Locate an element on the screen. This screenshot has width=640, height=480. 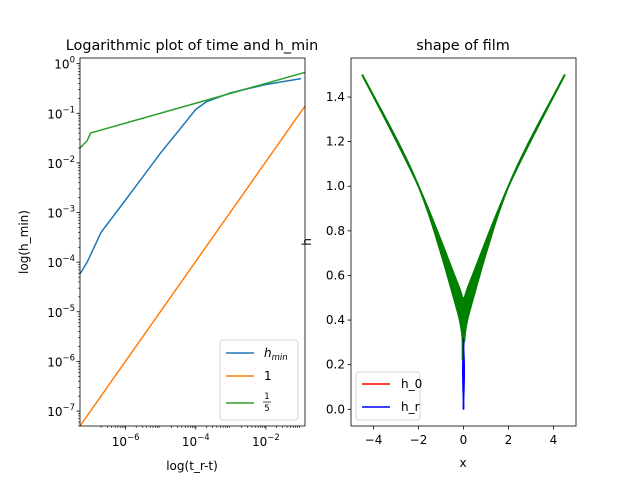
log-chart-y-label: log(h_min) is located at coordinates (24, 242).